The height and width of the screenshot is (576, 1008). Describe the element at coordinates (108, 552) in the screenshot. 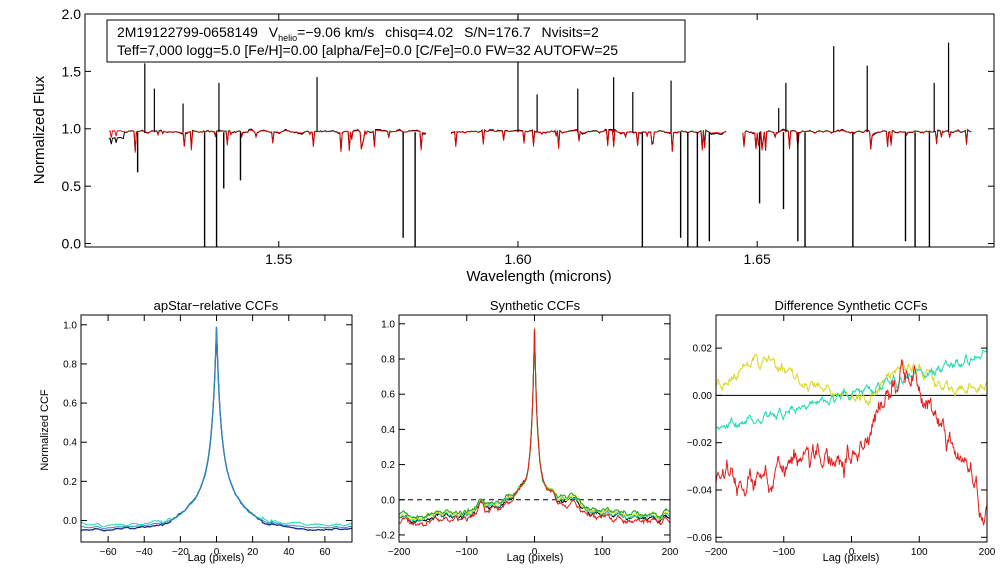

I see `apstar-xtick-label: −60` at that location.